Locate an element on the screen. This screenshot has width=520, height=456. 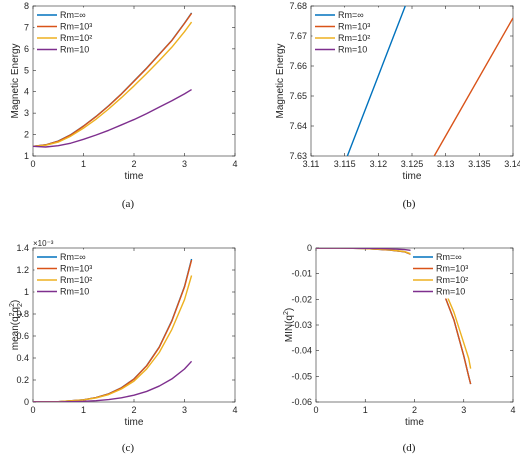
ylabel-part-mid: q is located at coordinates (15, 310).